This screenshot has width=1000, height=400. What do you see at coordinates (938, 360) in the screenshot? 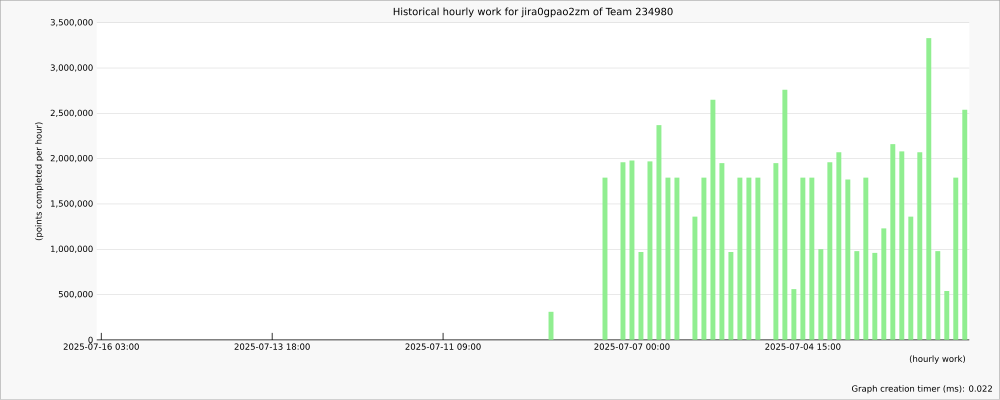
I see `x-axis-title: (hourly work)` at bounding box center [938, 360].